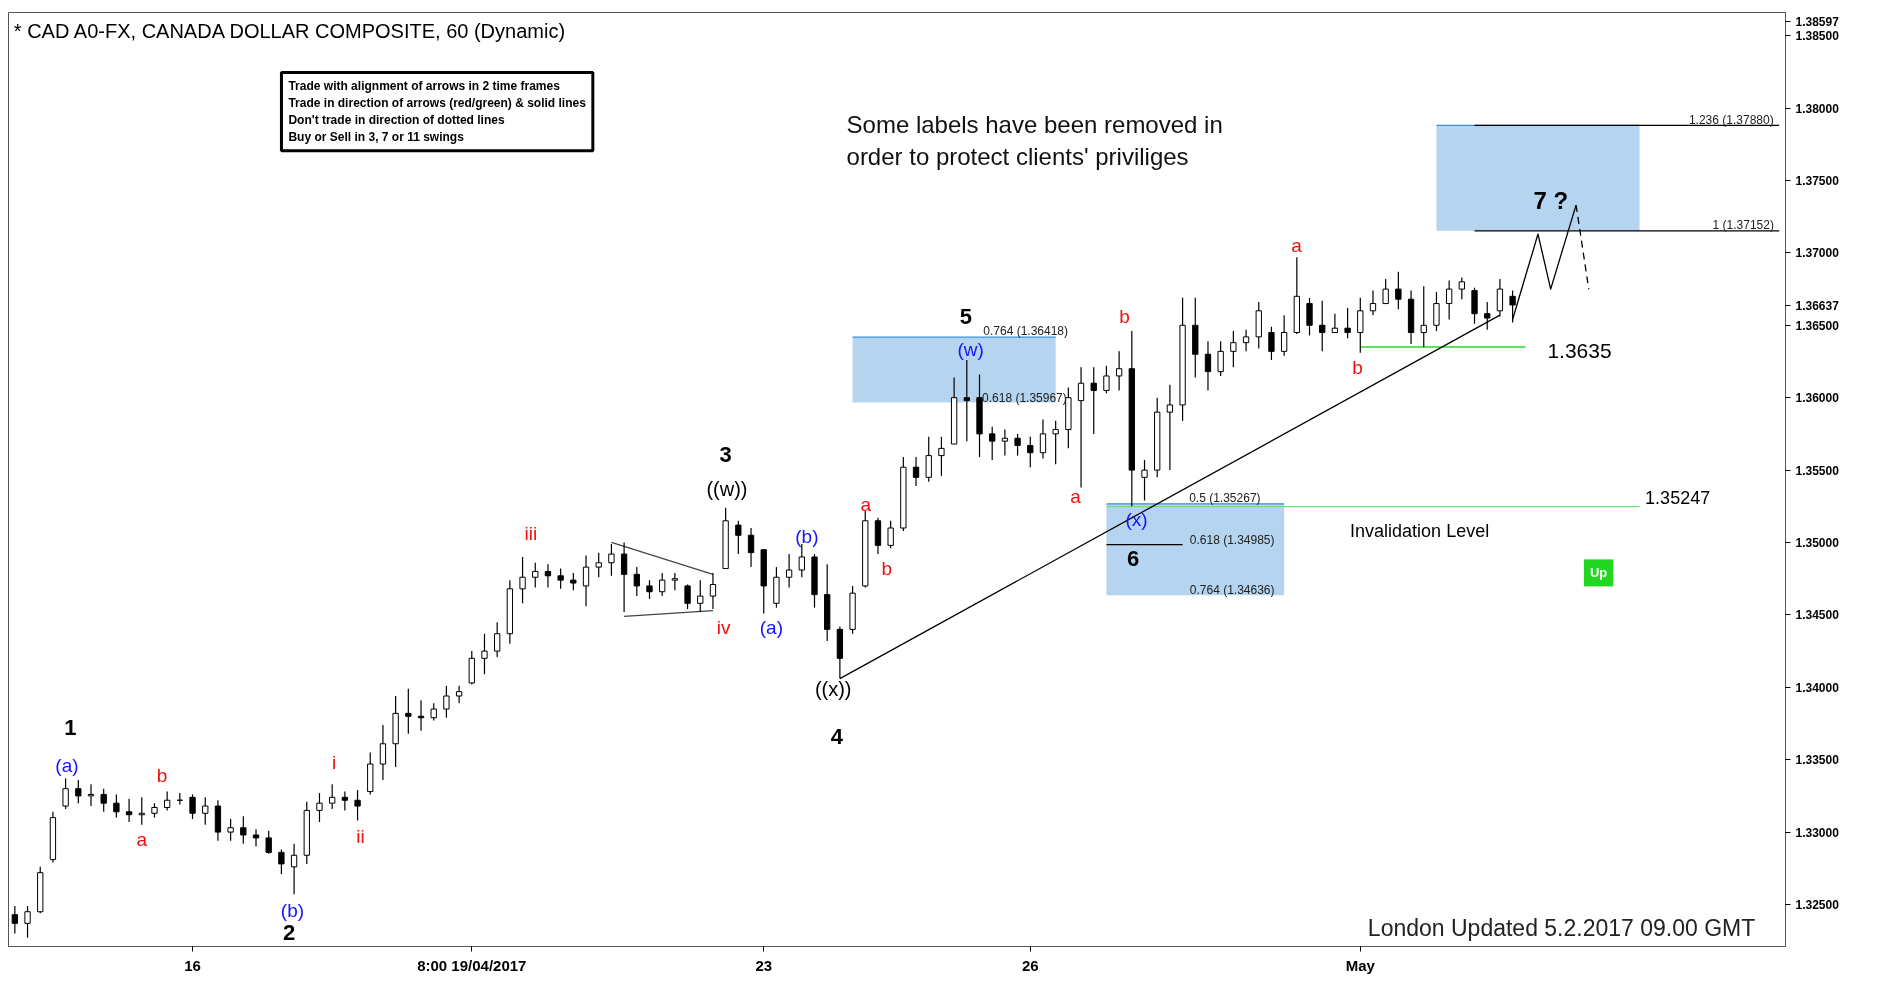  What do you see at coordinates (531, 534) in the screenshot?
I see `annotation: iii` at bounding box center [531, 534].